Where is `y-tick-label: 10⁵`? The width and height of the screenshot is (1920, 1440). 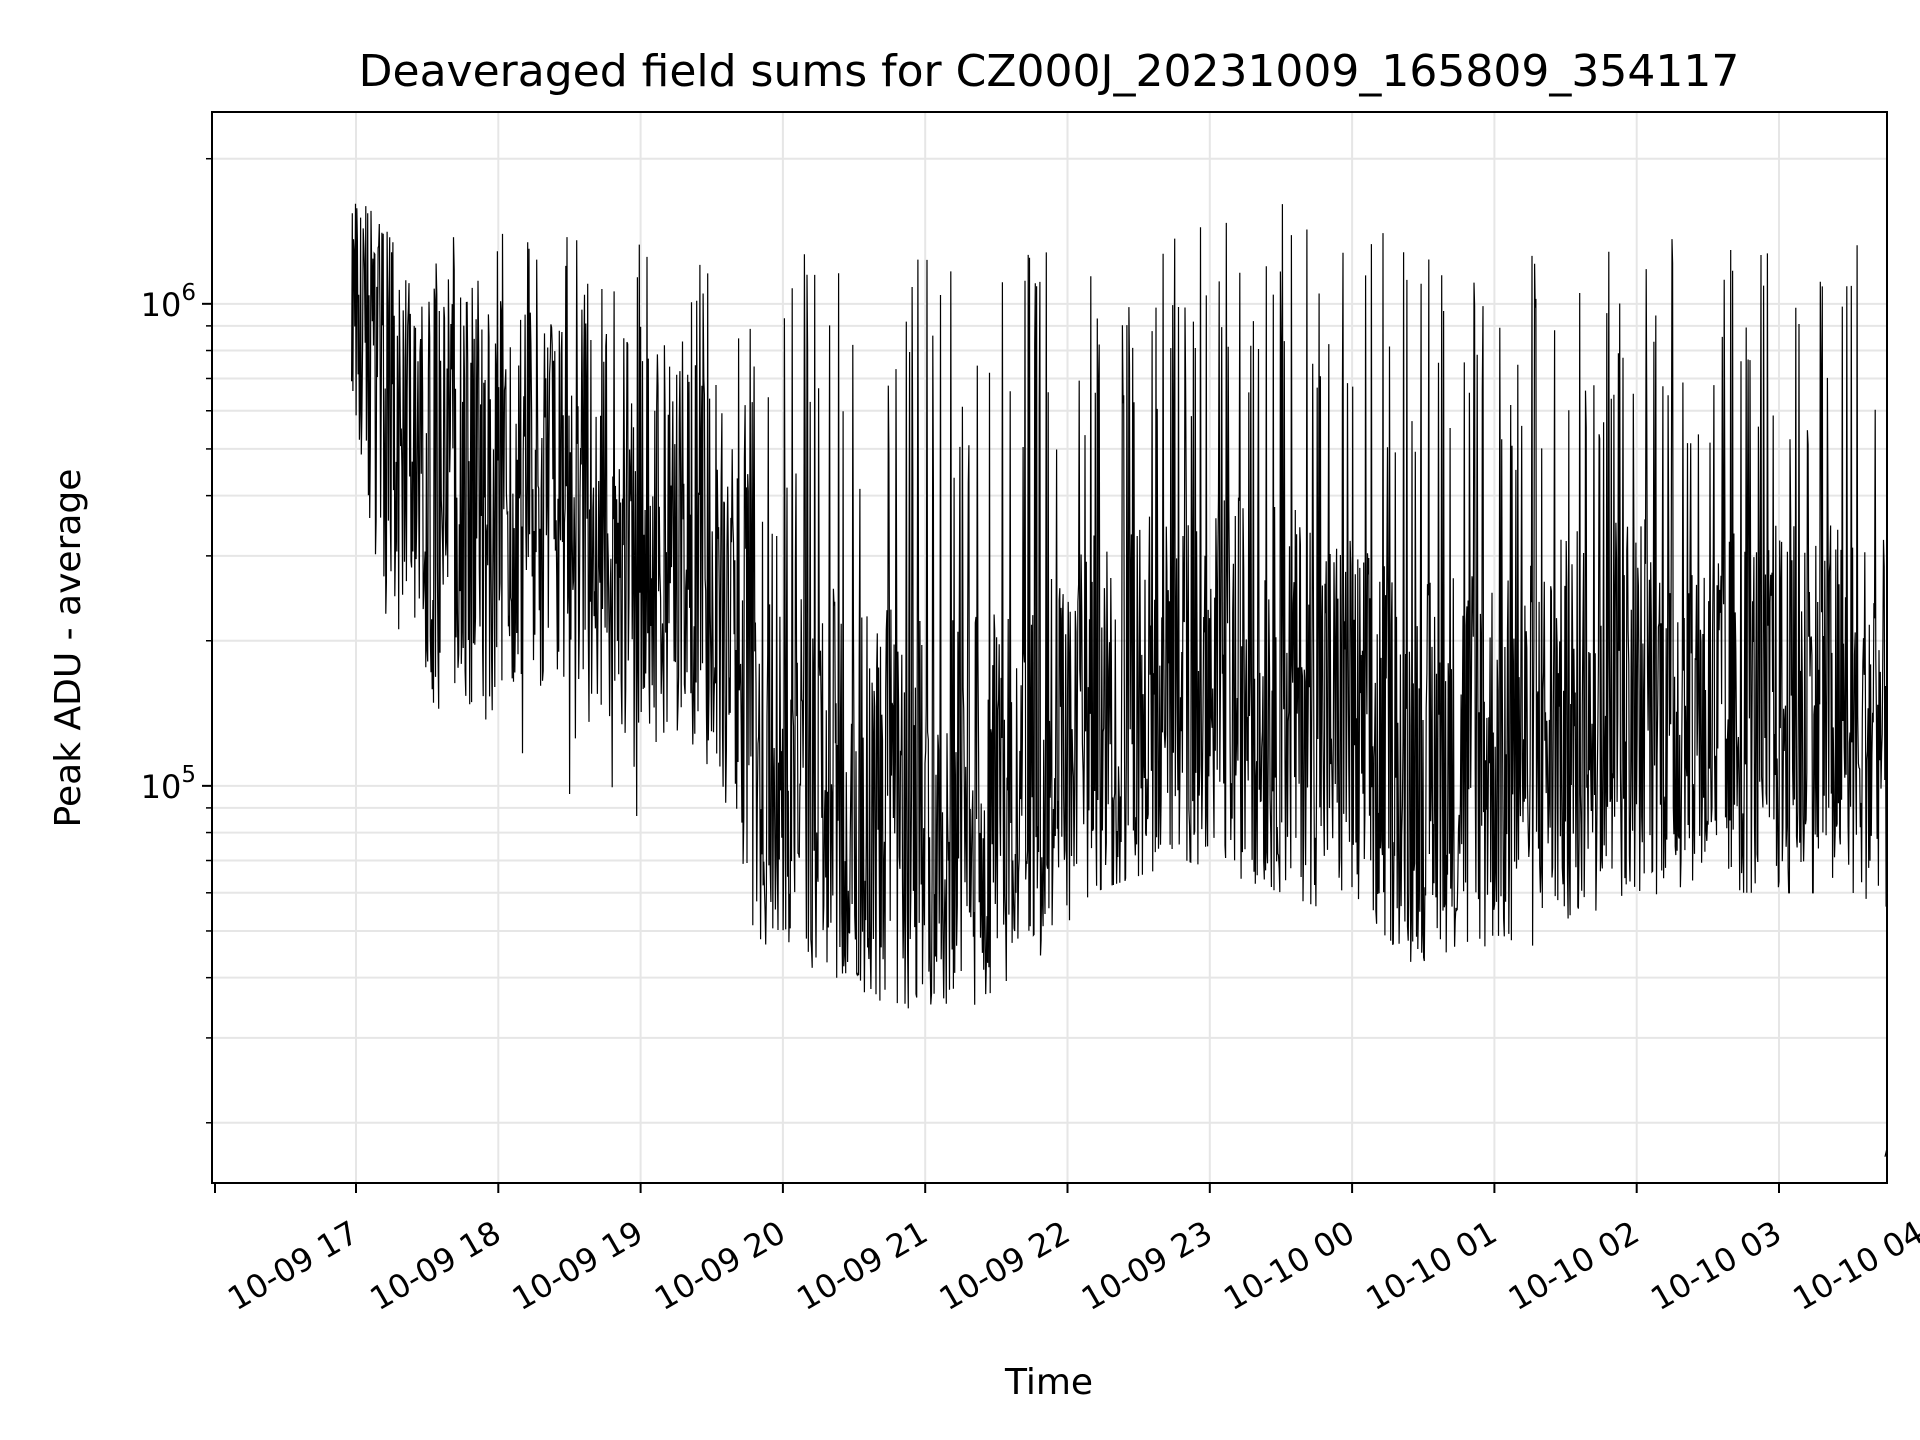 y-tick-label: 10⁵ is located at coordinates (168, 784).